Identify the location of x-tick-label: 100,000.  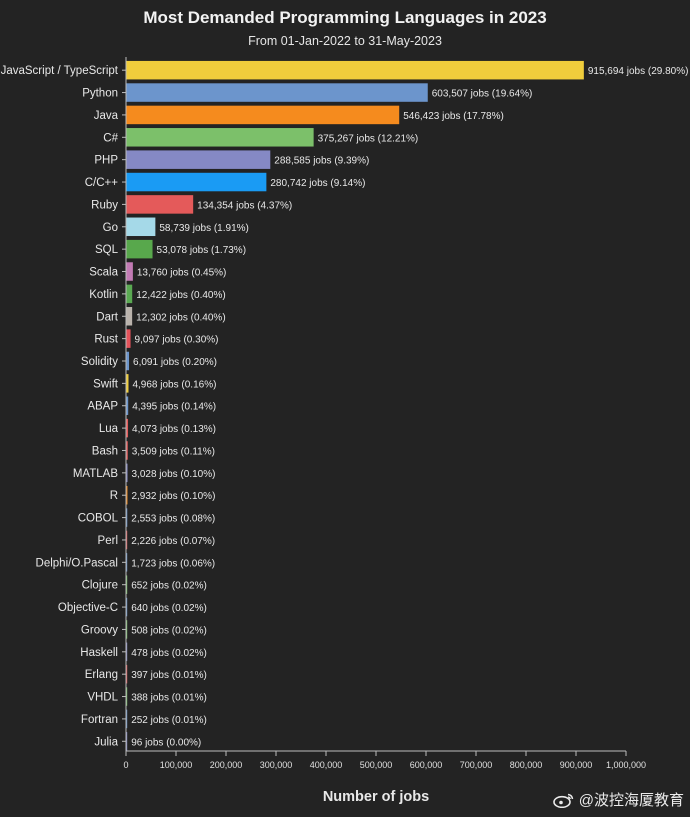
(176, 765).